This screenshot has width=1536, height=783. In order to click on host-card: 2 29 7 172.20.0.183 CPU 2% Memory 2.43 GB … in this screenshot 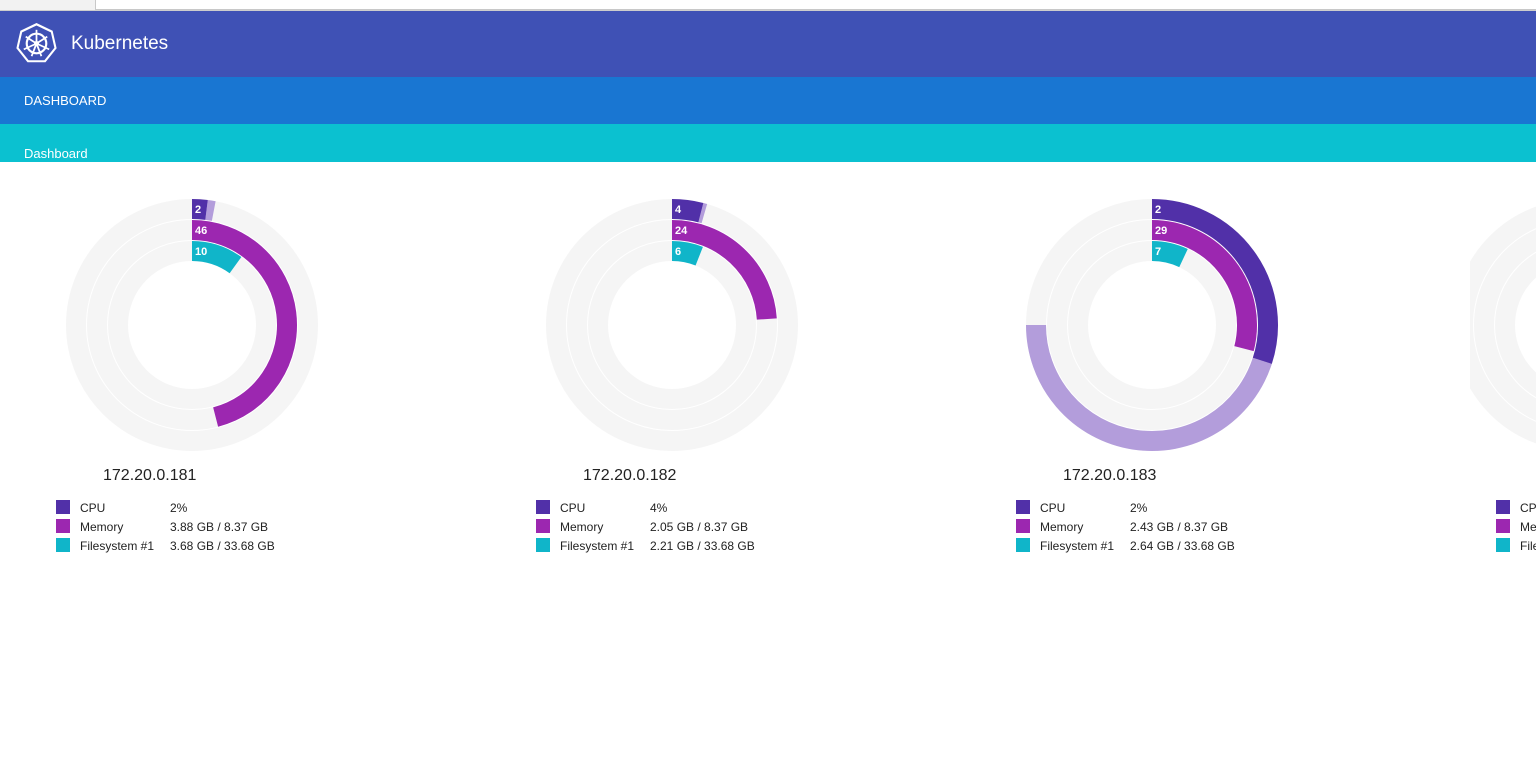, I will do `click(1140, 380)`.